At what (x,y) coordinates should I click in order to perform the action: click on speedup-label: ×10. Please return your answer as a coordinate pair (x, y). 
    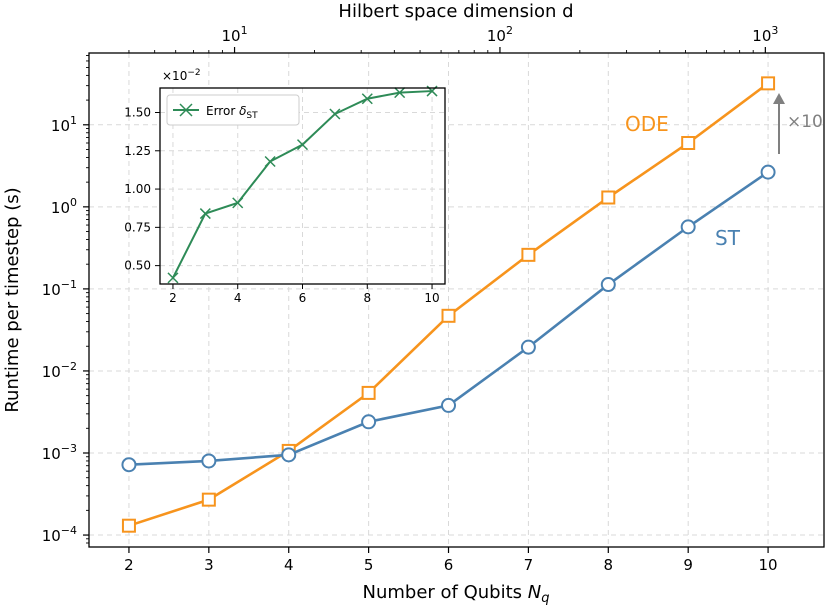
    Looking at the image, I should click on (805, 122).